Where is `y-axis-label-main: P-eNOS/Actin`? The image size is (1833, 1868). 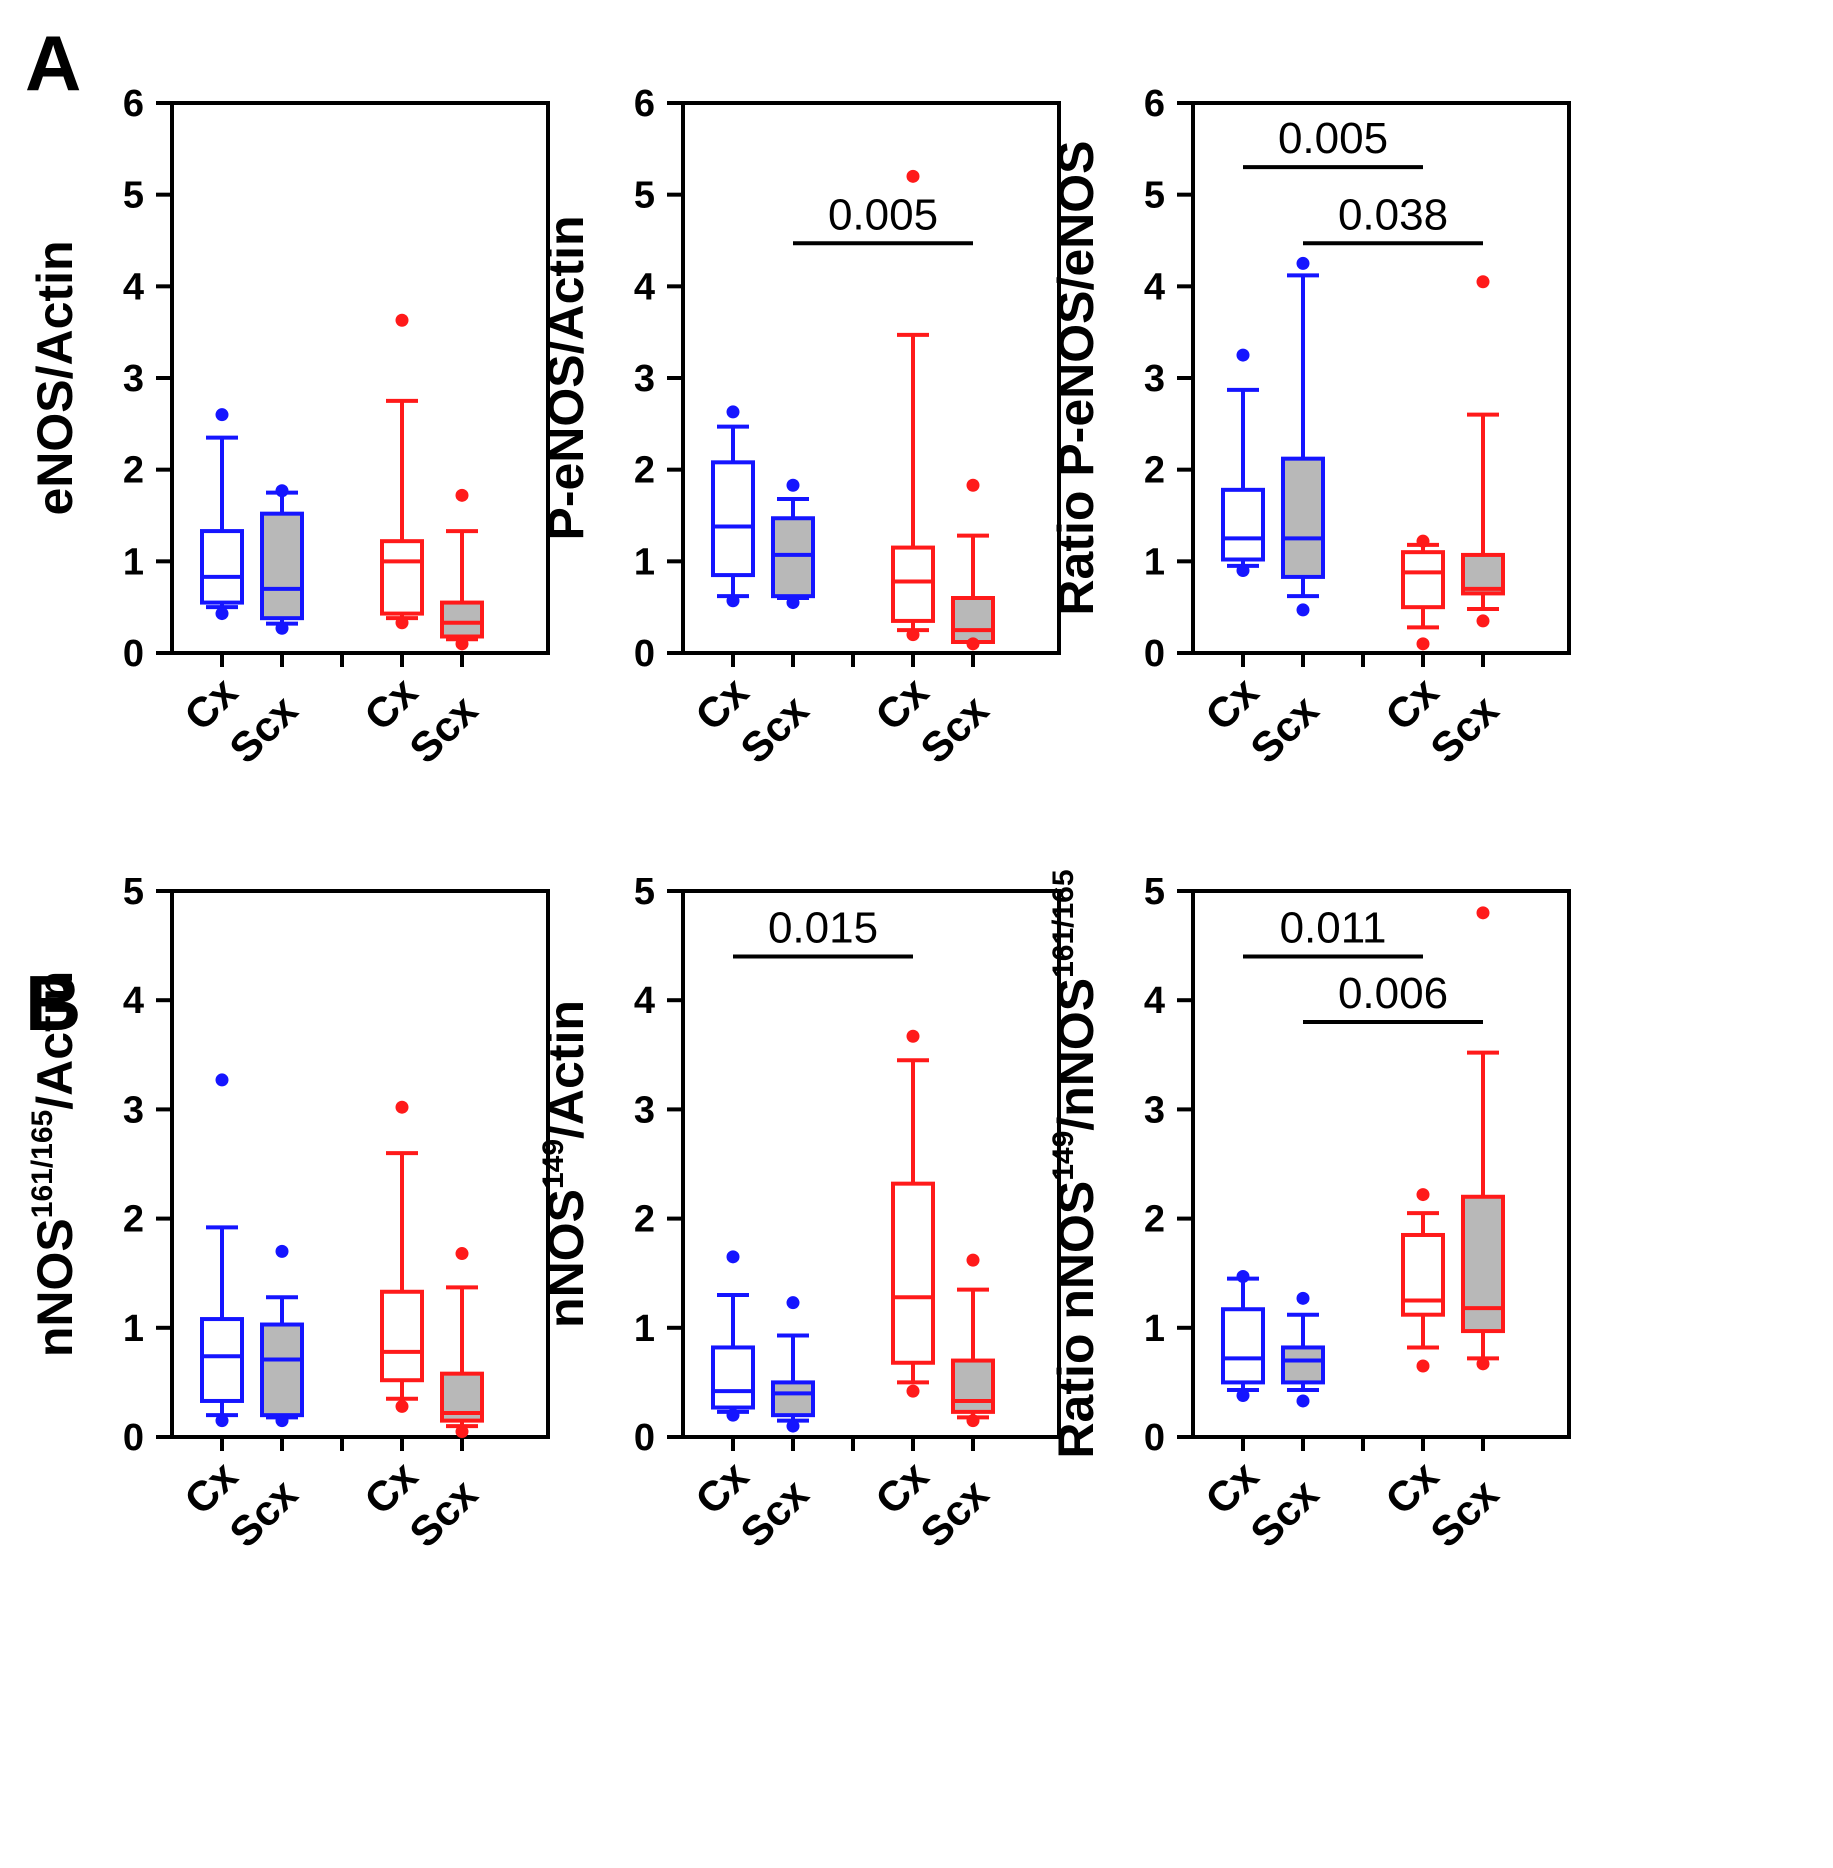 y-axis-label-main: P-eNOS/Actin is located at coordinates (566, 377).